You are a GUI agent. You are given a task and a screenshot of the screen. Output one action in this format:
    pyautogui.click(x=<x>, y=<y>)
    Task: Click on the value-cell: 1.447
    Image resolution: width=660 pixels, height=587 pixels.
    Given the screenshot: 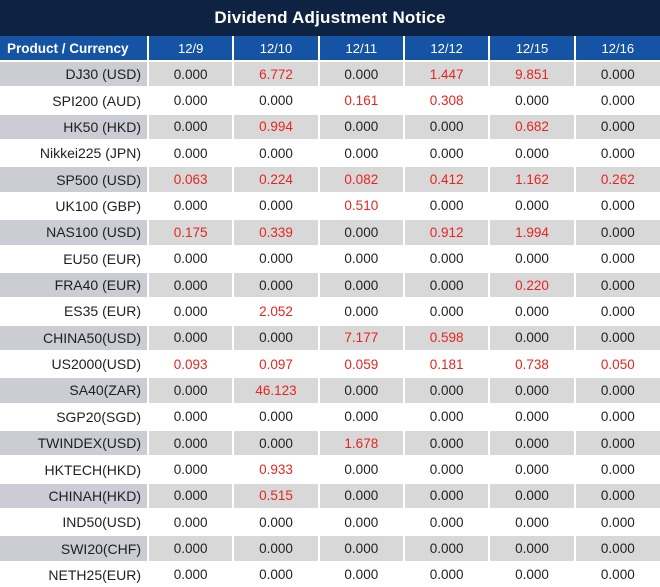 What is the action you would take?
    pyautogui.click(x=446, y=74)
    